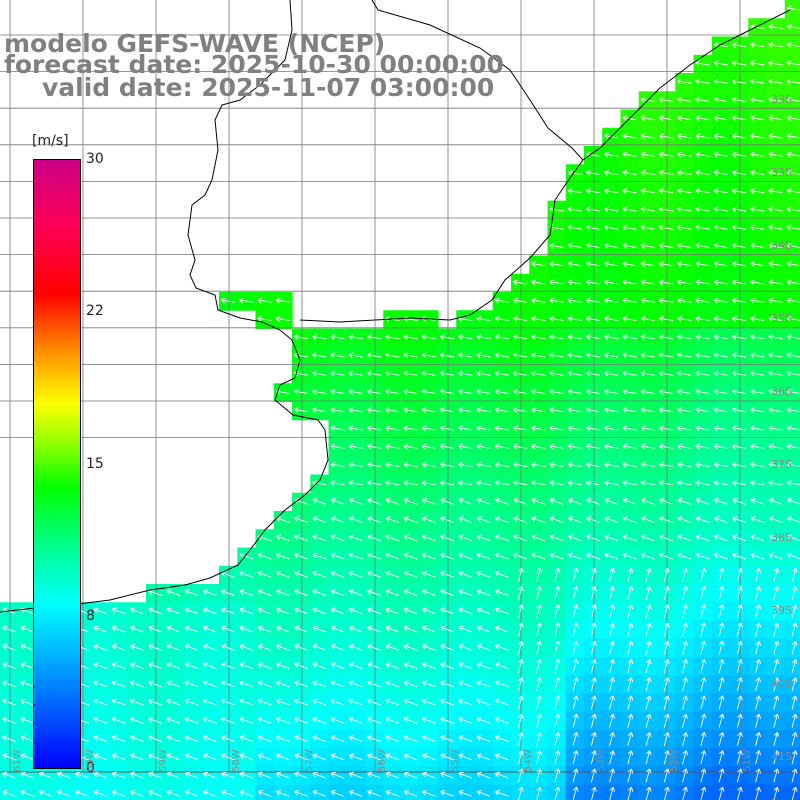 This screenshot has height=800, width=800. What do you see at coordinates (236, 760) in the screenshot?
I see `lon-label: 58W` at bounding box center [236, 760].